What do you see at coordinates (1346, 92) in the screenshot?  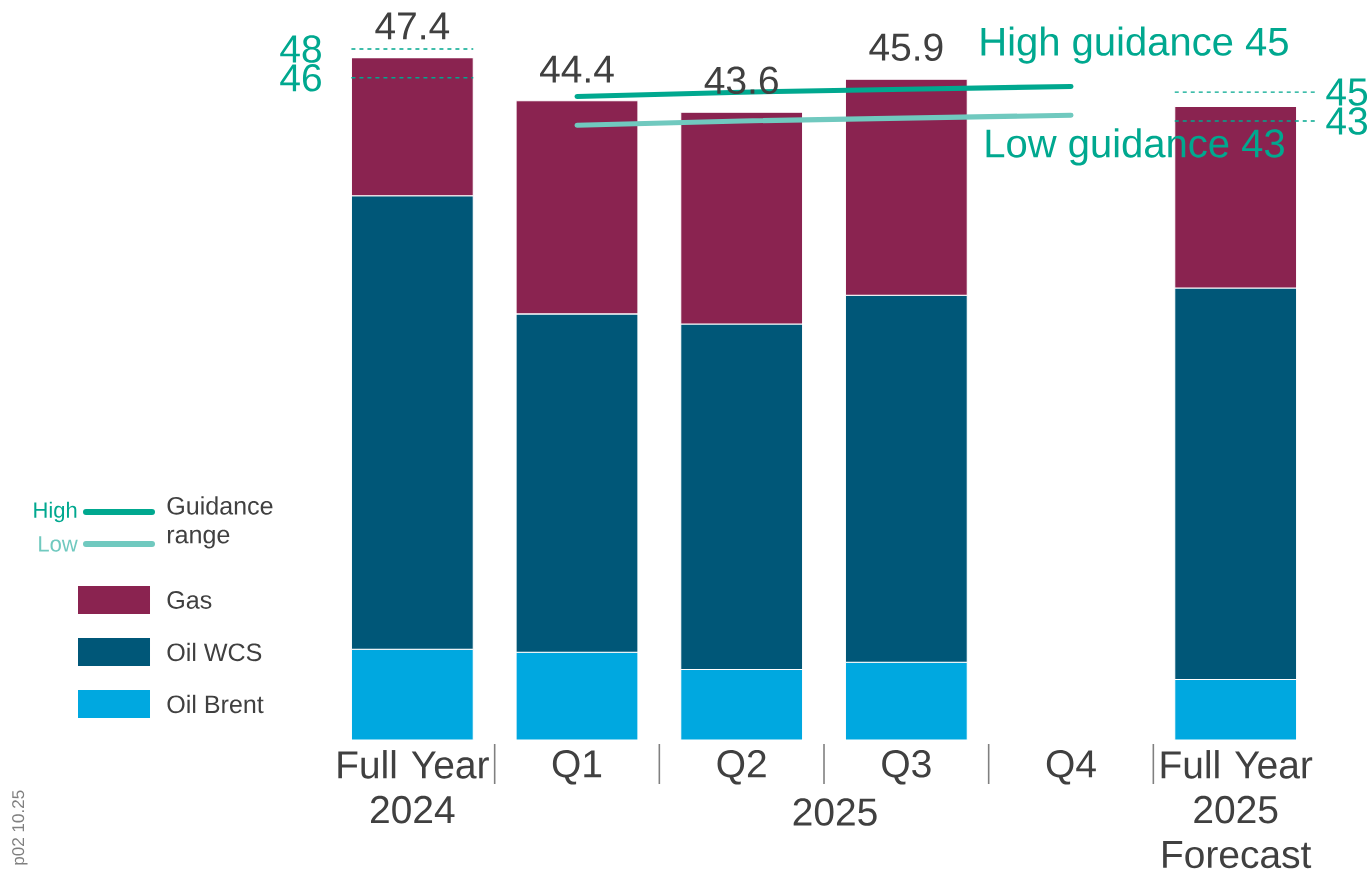 I see `y2-tick-label: 45` at bounding box center [1346, 92].